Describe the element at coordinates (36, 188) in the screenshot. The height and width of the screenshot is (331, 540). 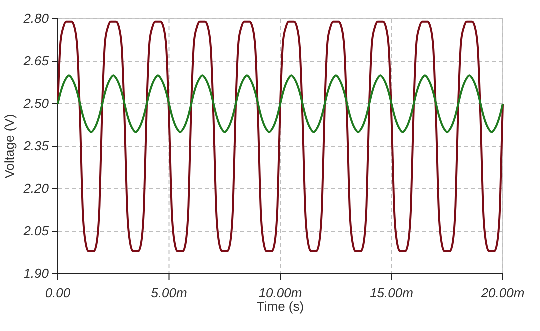
I see `y-tick-label: 2.20` at that location.